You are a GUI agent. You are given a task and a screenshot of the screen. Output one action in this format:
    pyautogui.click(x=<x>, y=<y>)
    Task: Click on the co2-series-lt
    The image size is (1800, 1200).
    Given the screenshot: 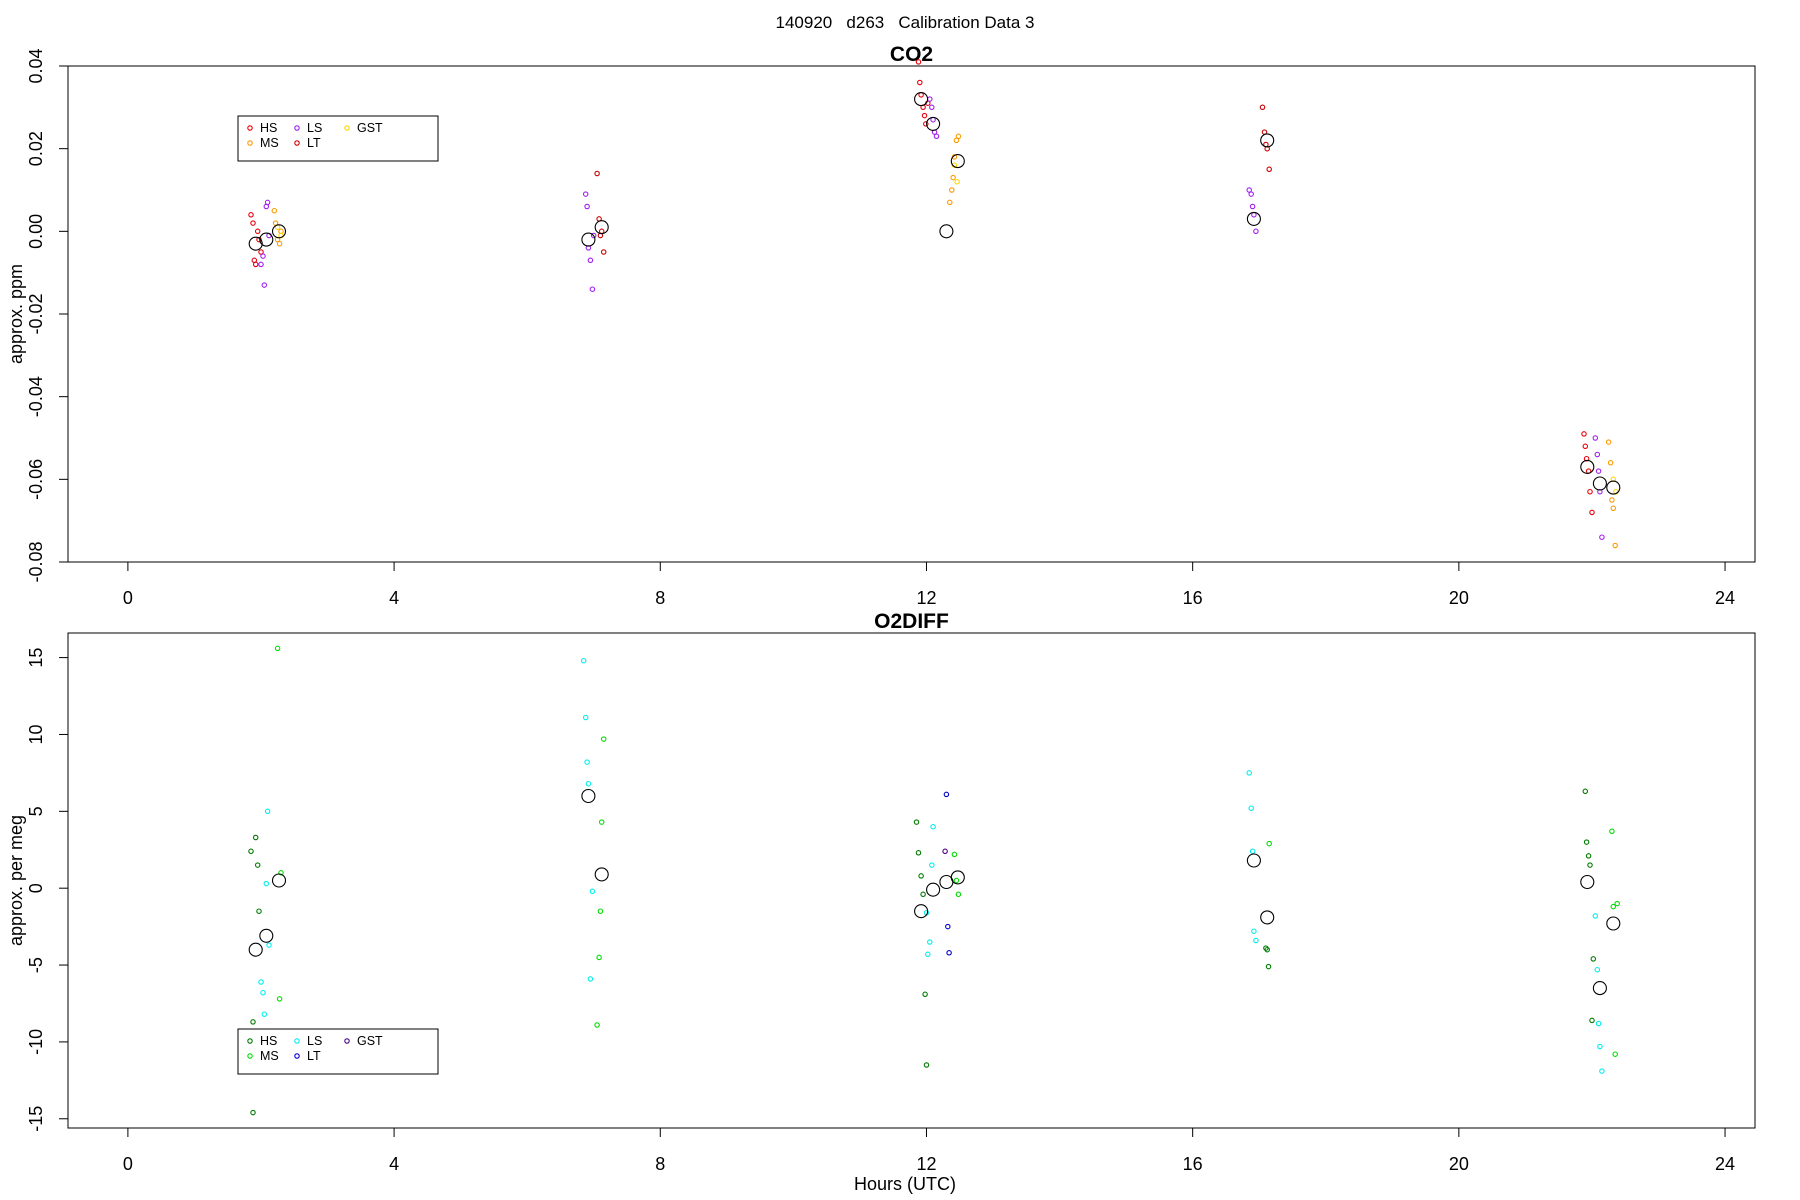 What is the action you would take?
    pyautogui.click(x=933, y=179)
    